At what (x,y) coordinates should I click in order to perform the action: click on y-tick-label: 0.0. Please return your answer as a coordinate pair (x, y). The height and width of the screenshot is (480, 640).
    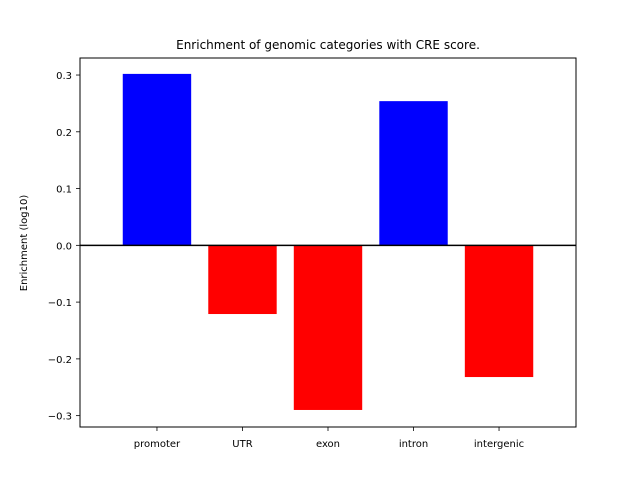
    Looking at the image, I should click on (64, 246).